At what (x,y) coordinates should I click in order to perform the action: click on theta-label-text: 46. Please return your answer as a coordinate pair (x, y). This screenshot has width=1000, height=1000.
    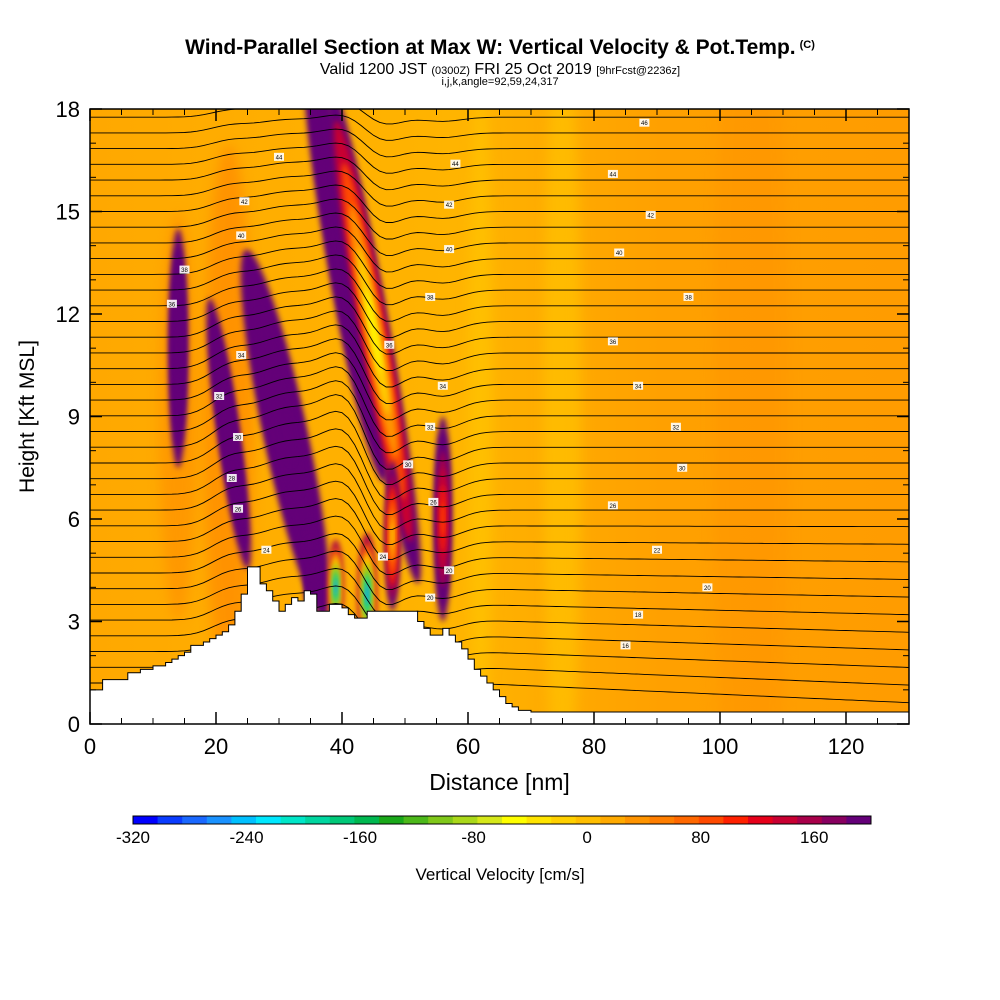
    Looking at the image, I should click on (644, 124).